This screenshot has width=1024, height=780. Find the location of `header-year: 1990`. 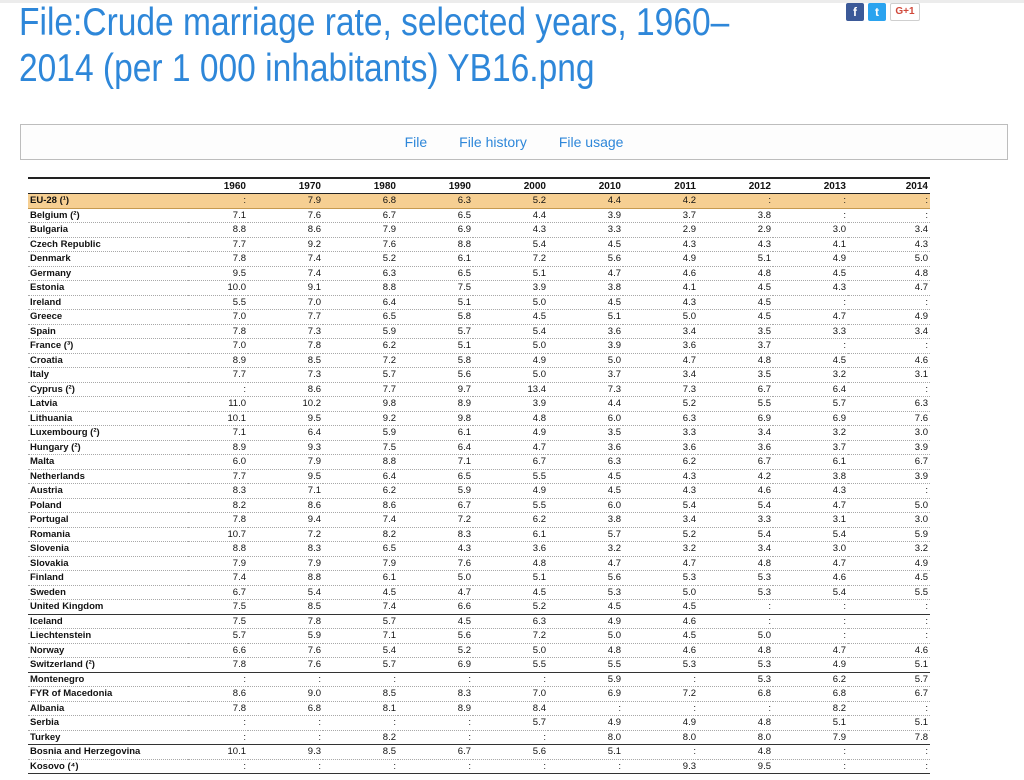

header-year: 1990 is located at coordinates (435, 185).